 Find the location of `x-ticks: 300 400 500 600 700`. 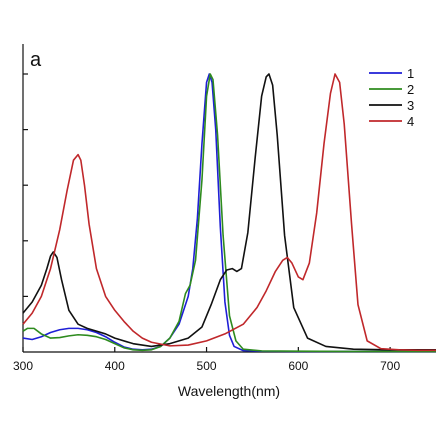

x-ticks: 300 400 500 600 700 is located at coordinates (206, 360).